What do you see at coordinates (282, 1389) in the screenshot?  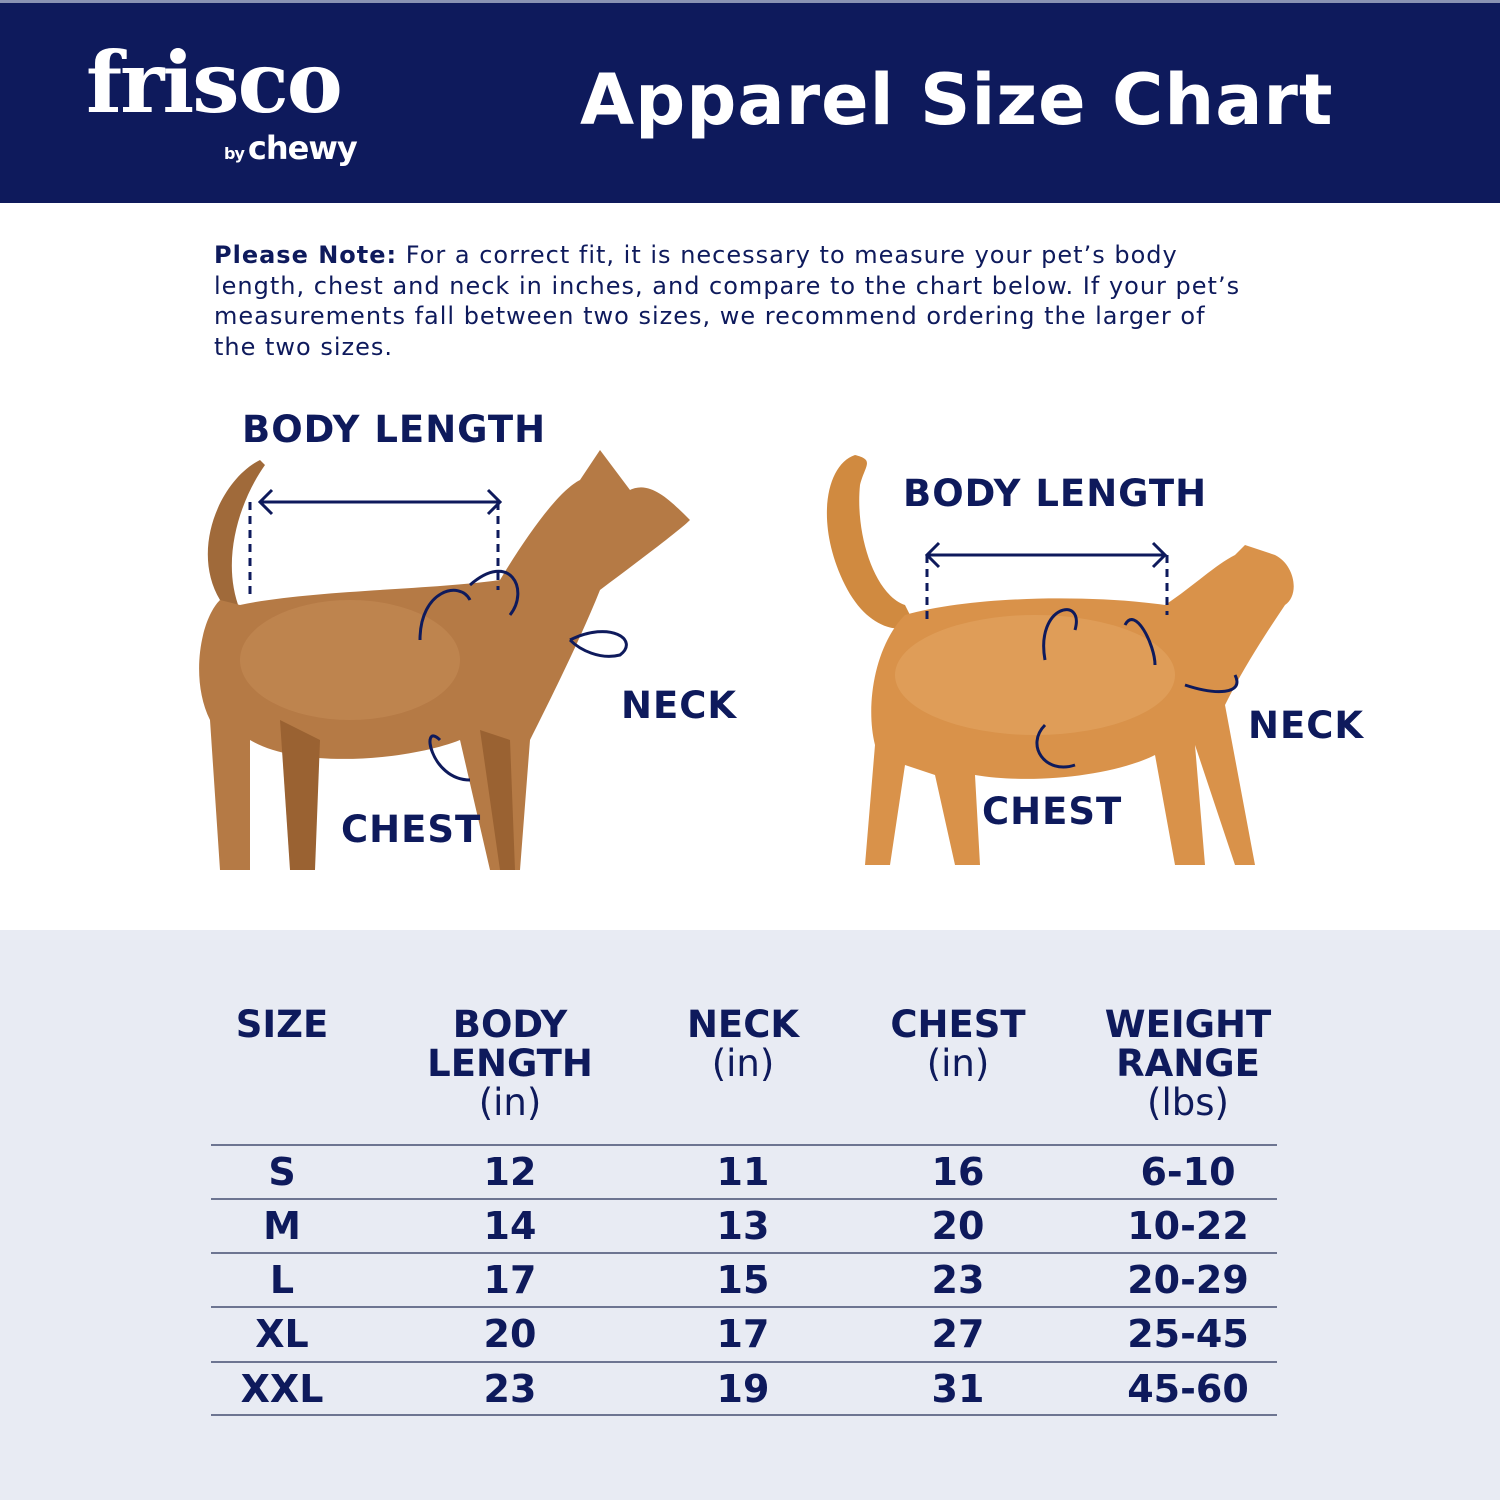 I see `table-cell: XXL` at bounding box center [282, 1389].